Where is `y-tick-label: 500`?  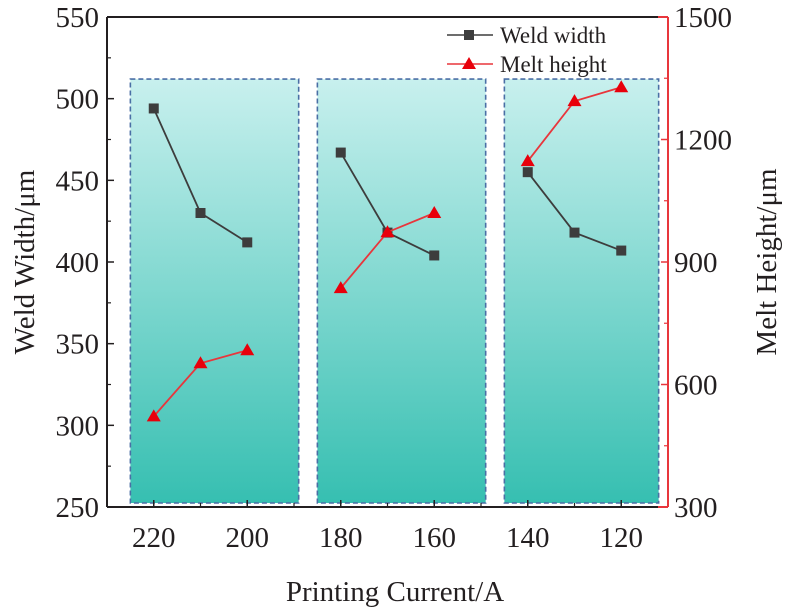
y-tick-label: 500 is located at coordinates (78, 100).